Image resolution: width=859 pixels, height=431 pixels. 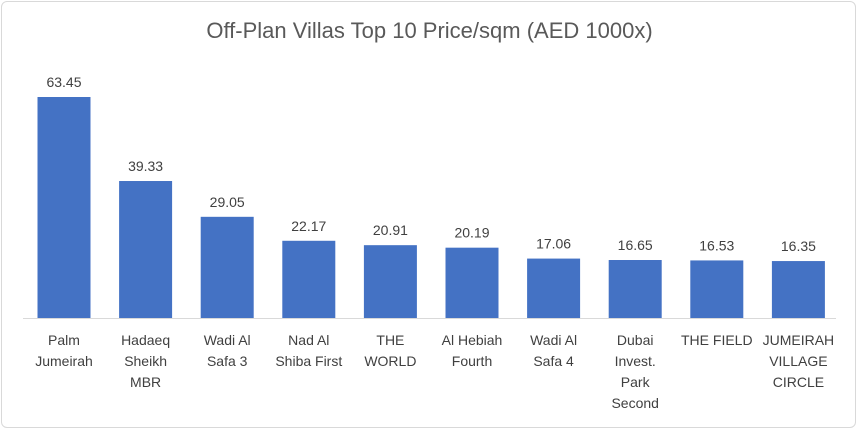 I want to click on data-label: 20.91, so click(x=390, y=230).